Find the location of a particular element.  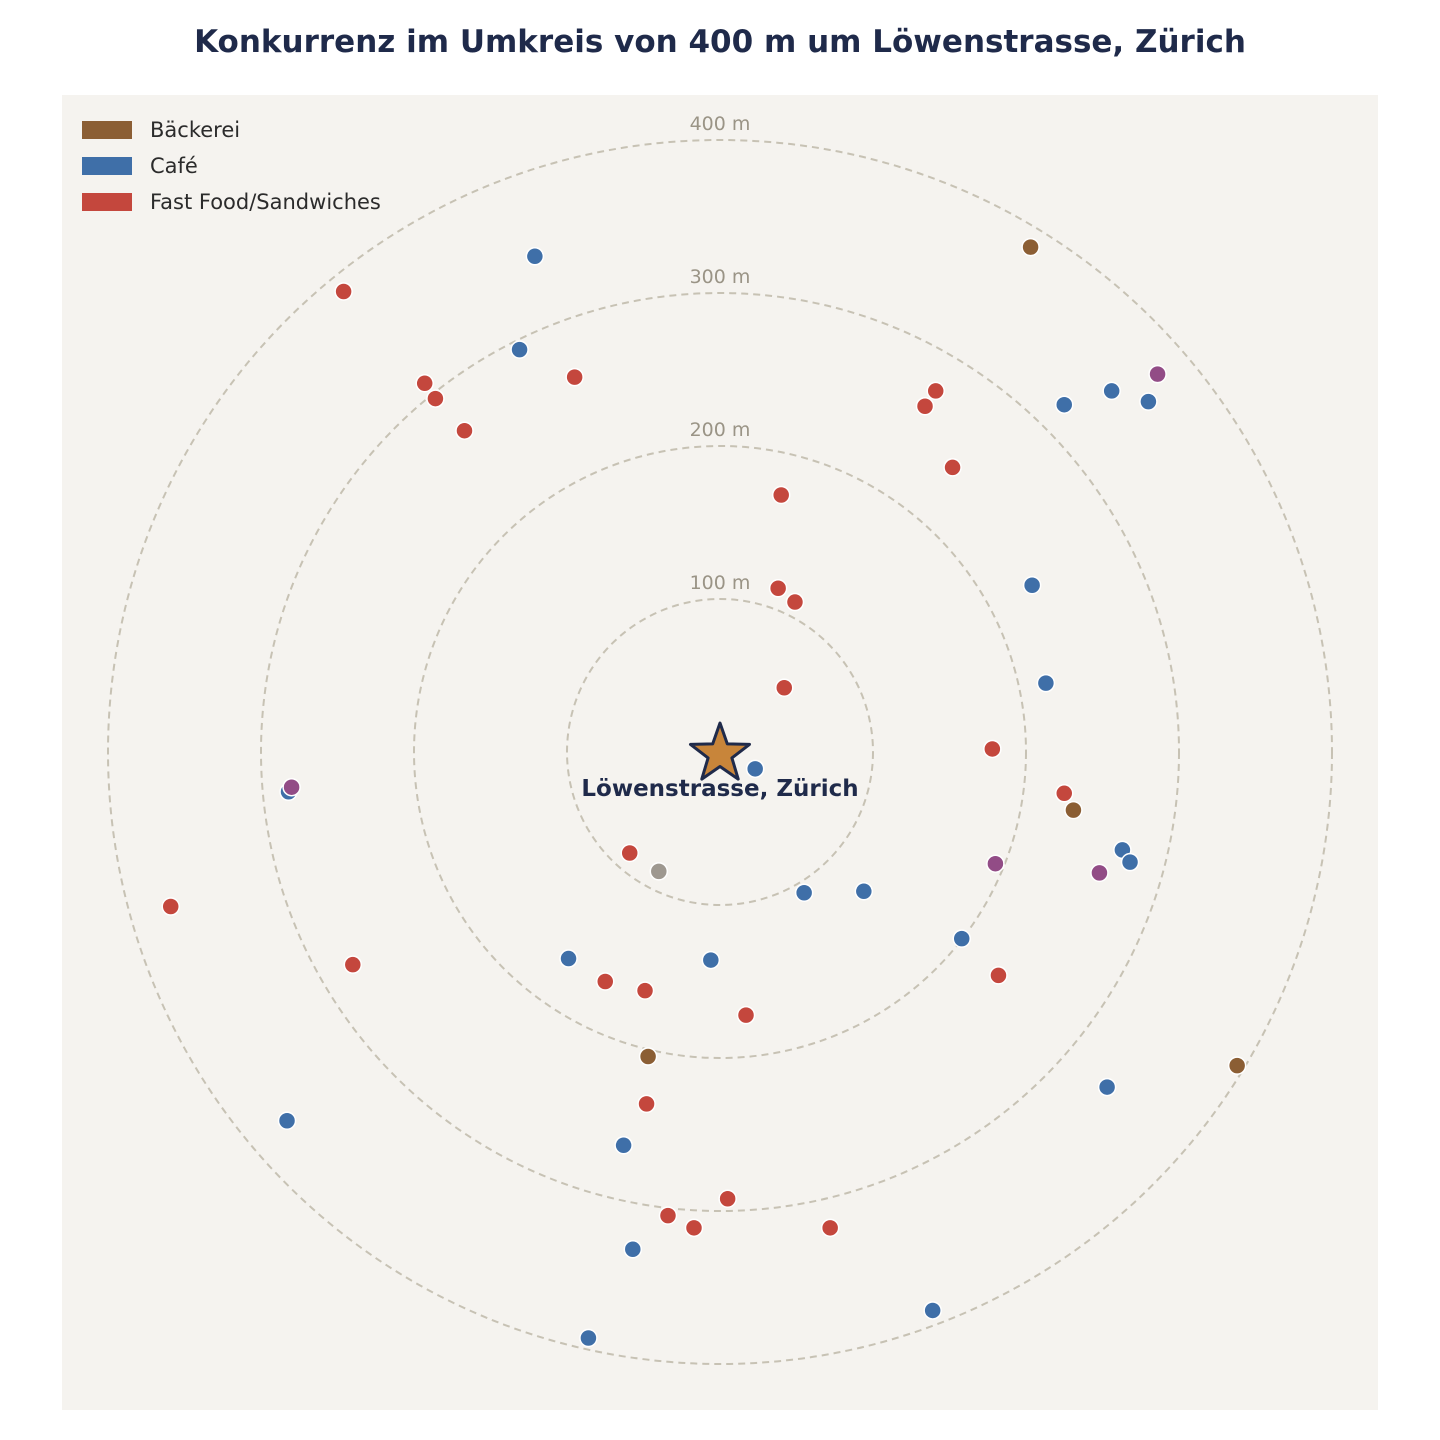

center-label: Löwenstrasse, Zürich is located at coordinates (719, 789).